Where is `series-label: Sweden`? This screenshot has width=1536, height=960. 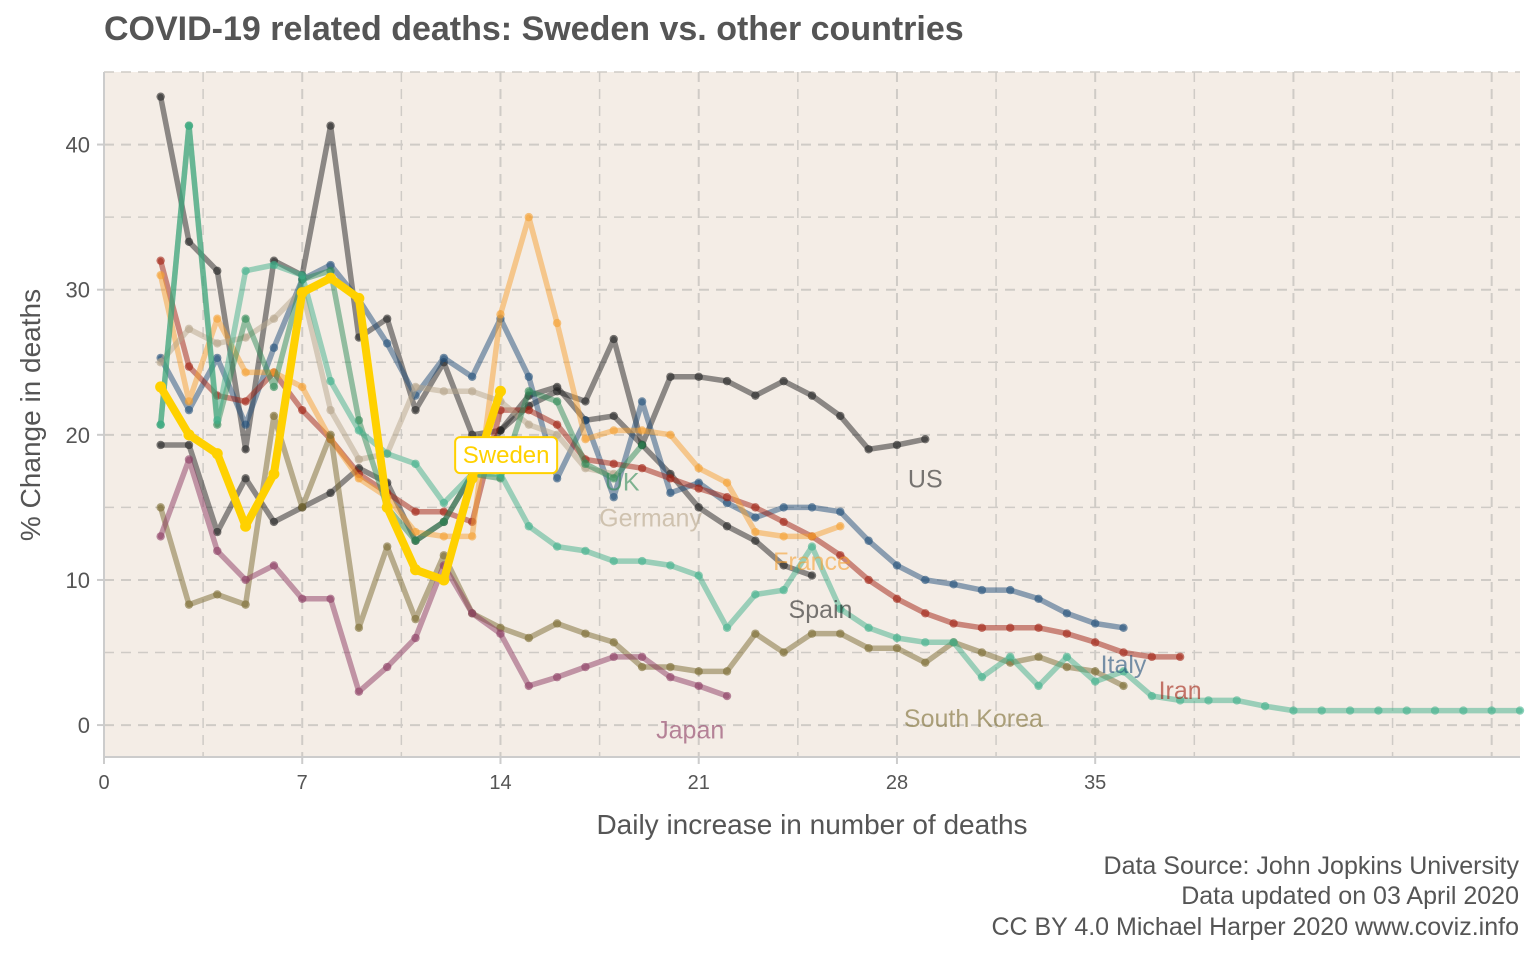 series-label: Sweden is located at coordinates (506, 455).